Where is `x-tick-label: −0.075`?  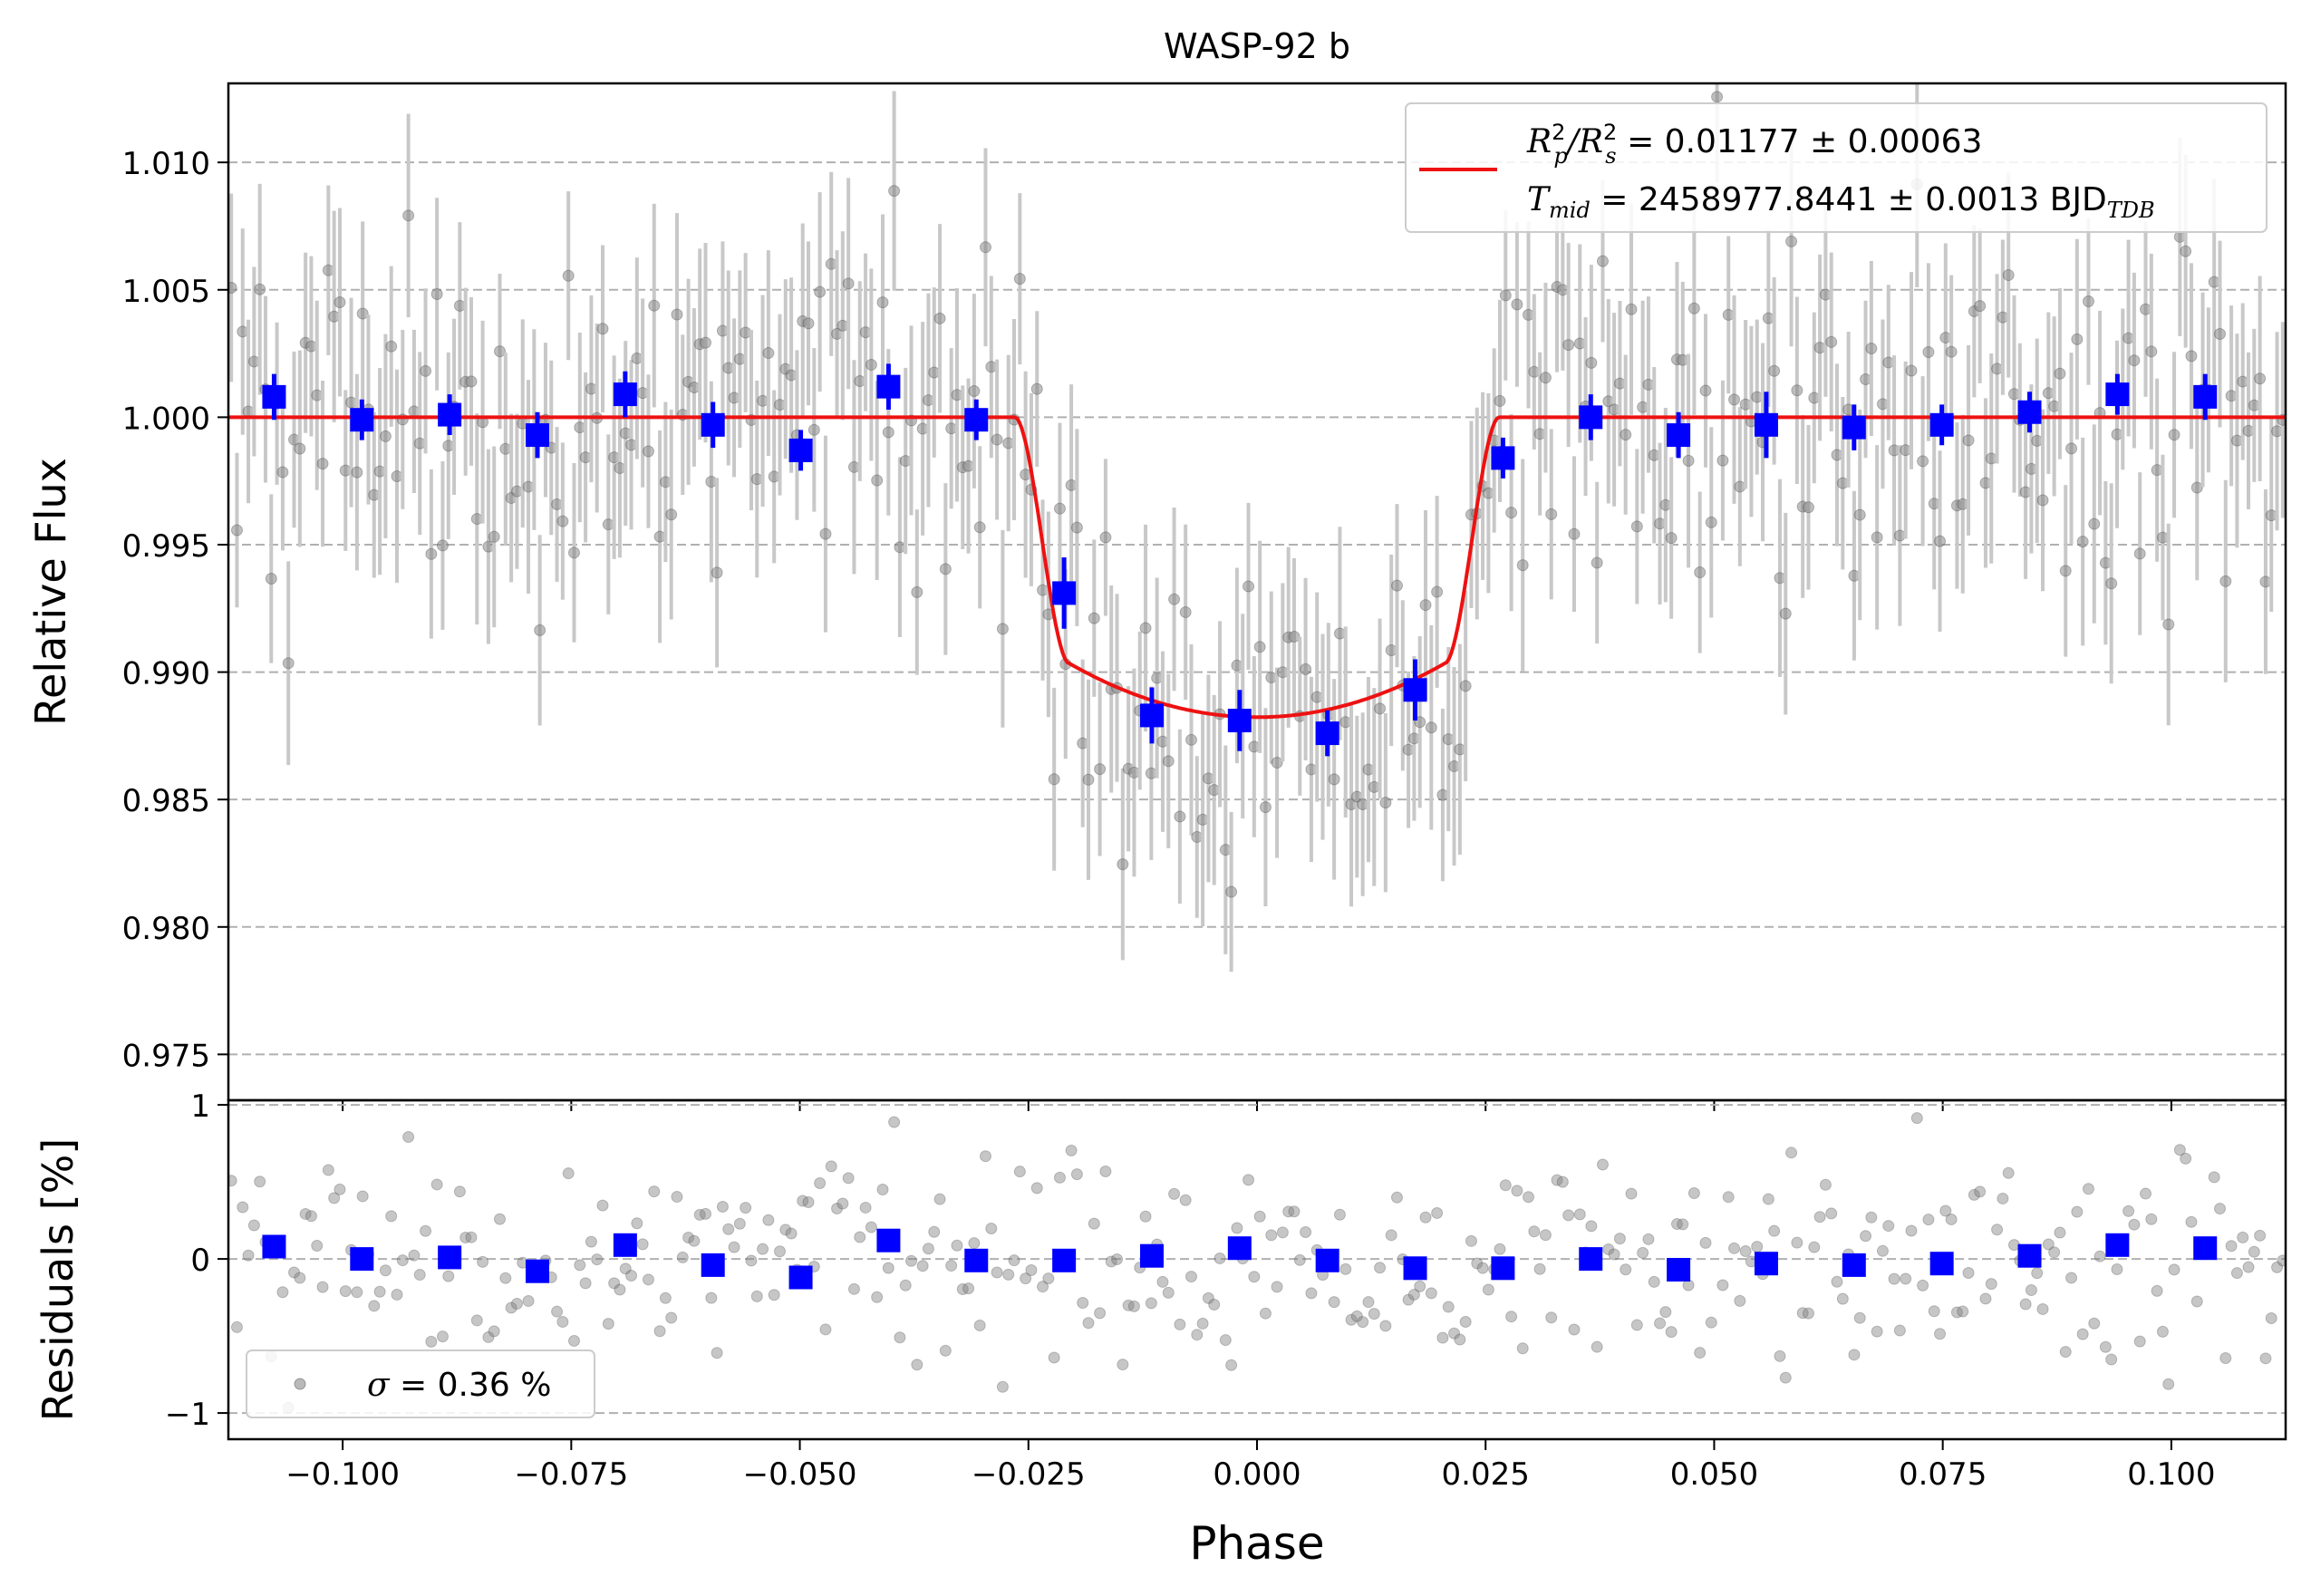 x-tick-label: −0.075 is located at coordinates (571, 1474).